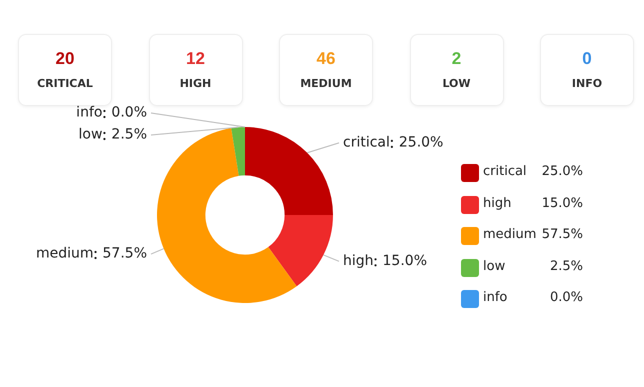  What do you see at coordinates (456, 83) in the screenshot?
I see `category-label: LOW` at bounding box center [456, 83].